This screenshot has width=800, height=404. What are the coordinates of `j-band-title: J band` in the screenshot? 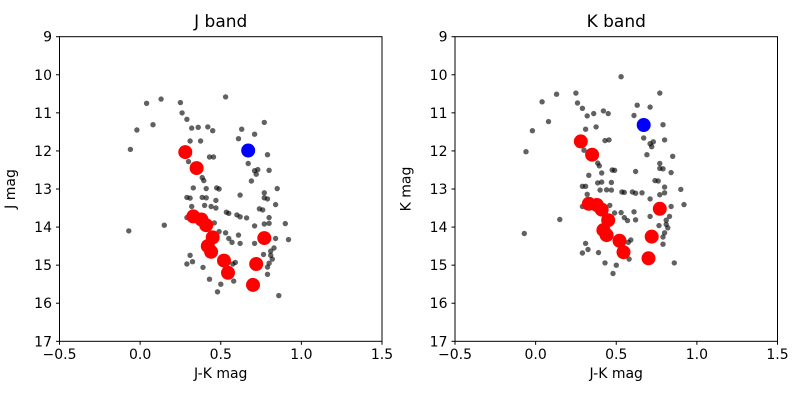 It's located at (220, 22).